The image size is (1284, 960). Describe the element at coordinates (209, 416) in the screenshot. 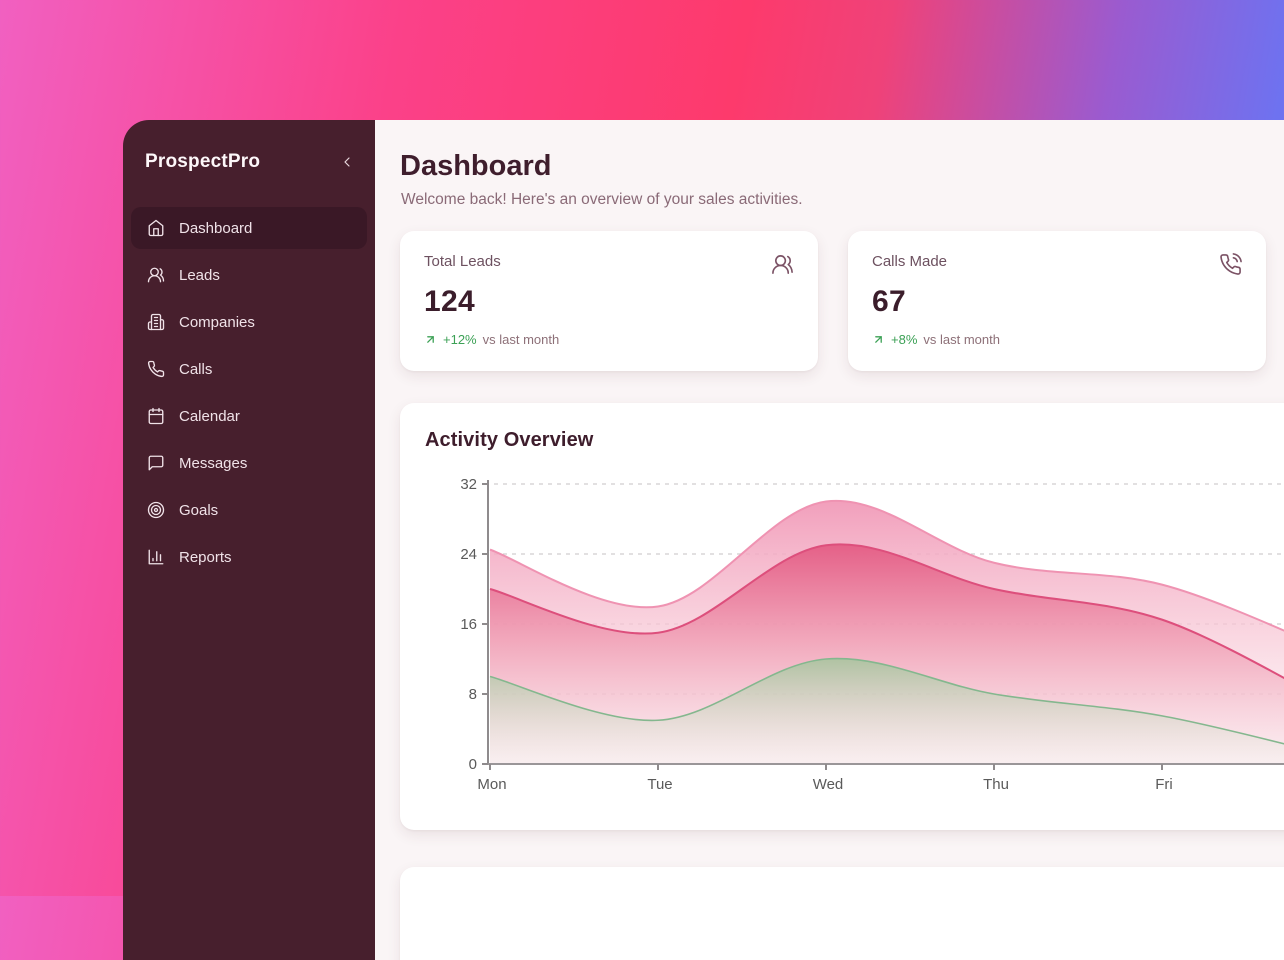

I see `sidebar-item-label: Calendar` at that location.